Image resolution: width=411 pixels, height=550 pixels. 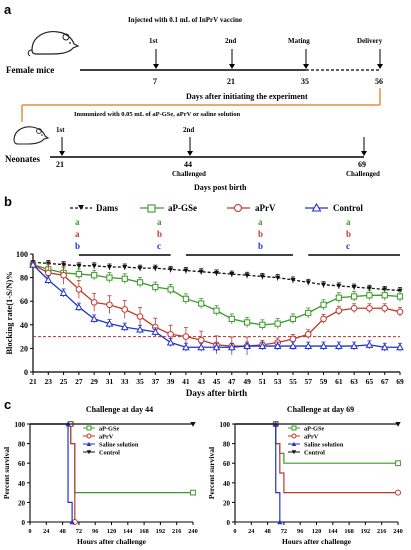 What do you see at coordinates (227, 484) in the screenshot?
I see `y-tick-label: 40` at bounding box center [227, 484].